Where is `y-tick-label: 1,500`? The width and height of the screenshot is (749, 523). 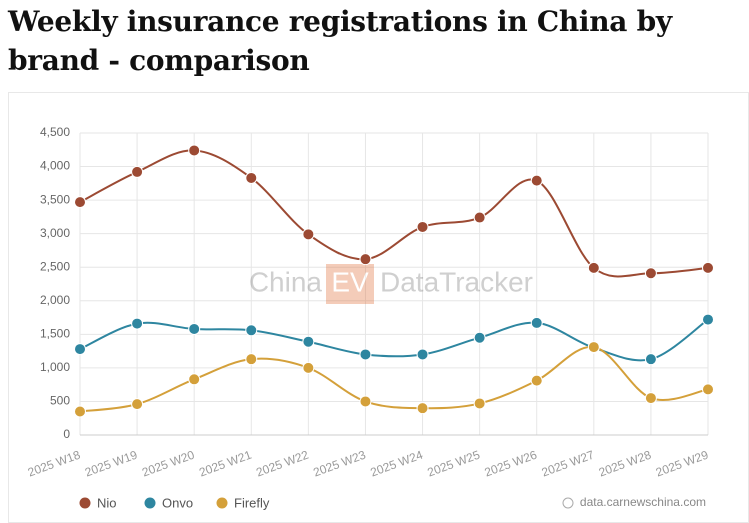
y-tick-label: 1,500 is located at coordinates (55, 334).